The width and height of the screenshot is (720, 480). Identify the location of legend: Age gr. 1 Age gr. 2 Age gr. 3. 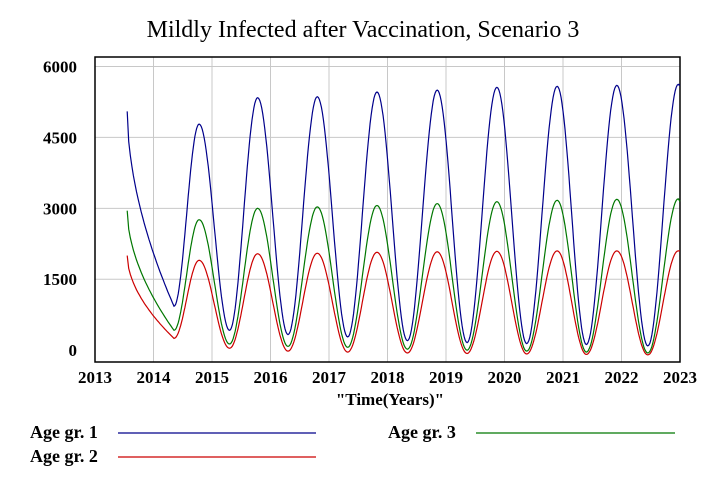
(352, 444).